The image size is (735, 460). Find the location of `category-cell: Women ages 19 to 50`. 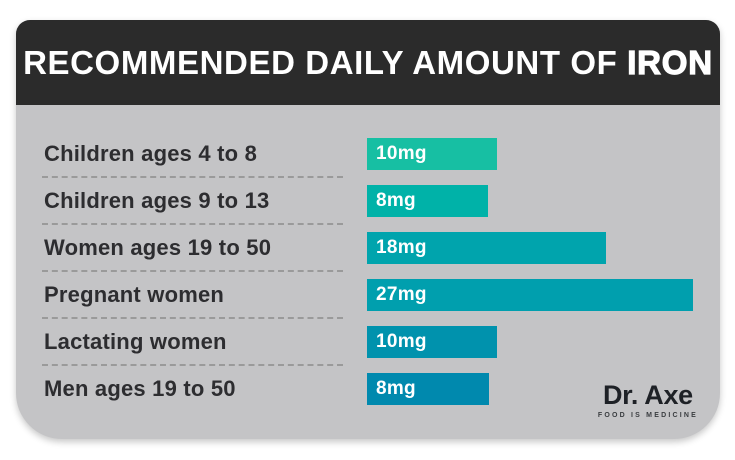

category-cell: Women ages 19 to 50 is located at coordinates (191, 248).